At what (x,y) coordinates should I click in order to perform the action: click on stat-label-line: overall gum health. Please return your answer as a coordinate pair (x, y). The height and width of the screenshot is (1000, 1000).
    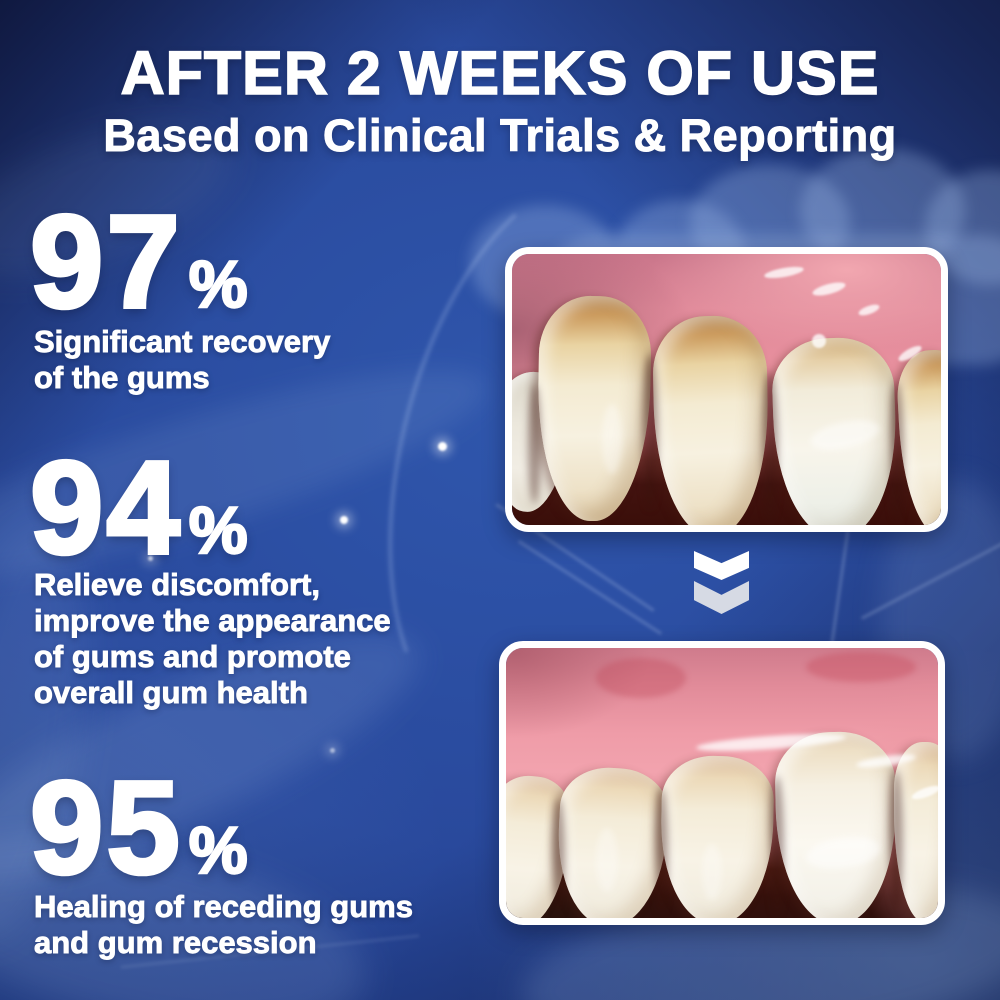
    Looking at the image, I should click on (171, 693).